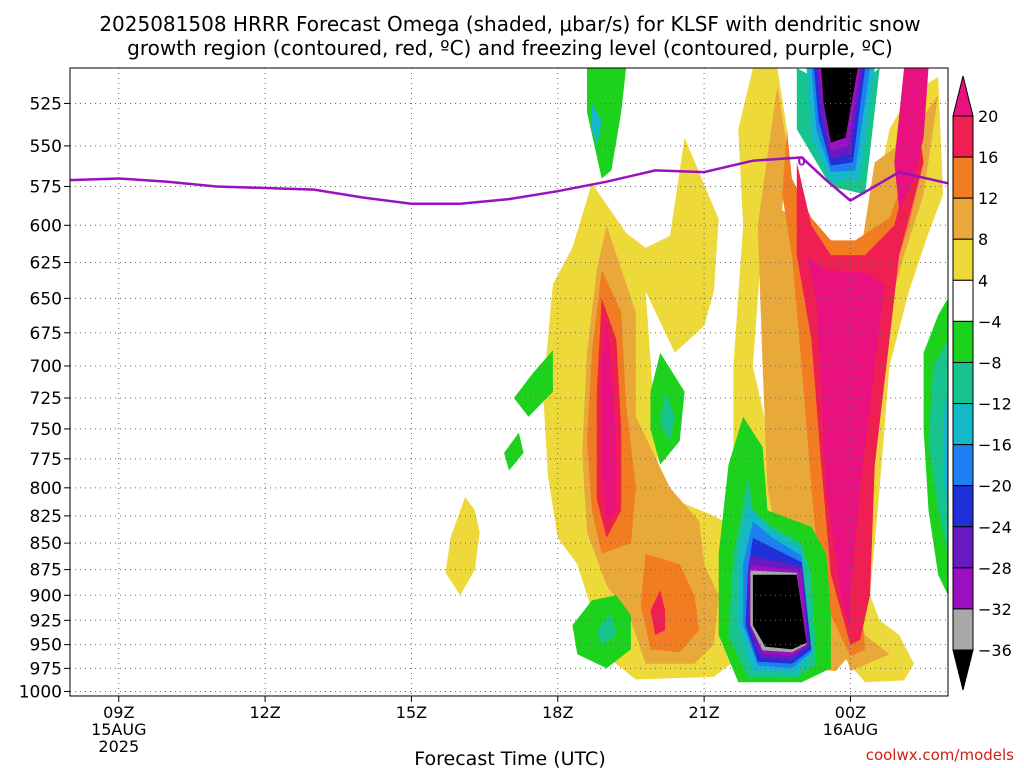 The height and width of the screenshot is (768, 1024). What do you see at coordinates (982, 383) in the screenshot?
I see `colorbar: 20 16 12 8 4 −4 −8 −12 −16 −20 −24 −28 −32 −36` at bounding box center [982, 383].